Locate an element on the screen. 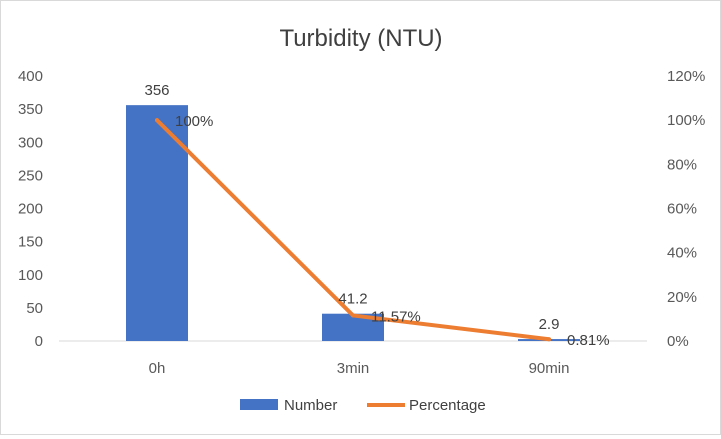  category-labels: 0h 3min 90min is located at coordinates (359, 368).